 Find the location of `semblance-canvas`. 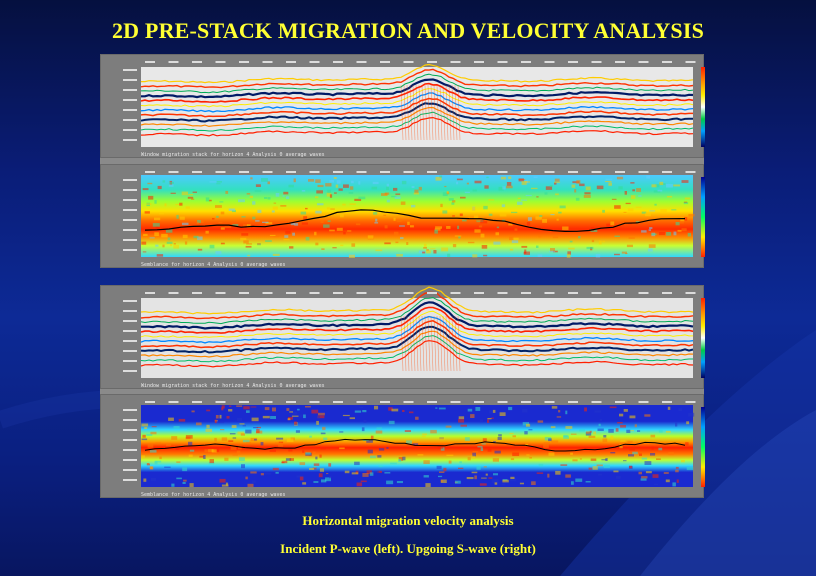

semblance-canvas is located at coordinates (417, 216).